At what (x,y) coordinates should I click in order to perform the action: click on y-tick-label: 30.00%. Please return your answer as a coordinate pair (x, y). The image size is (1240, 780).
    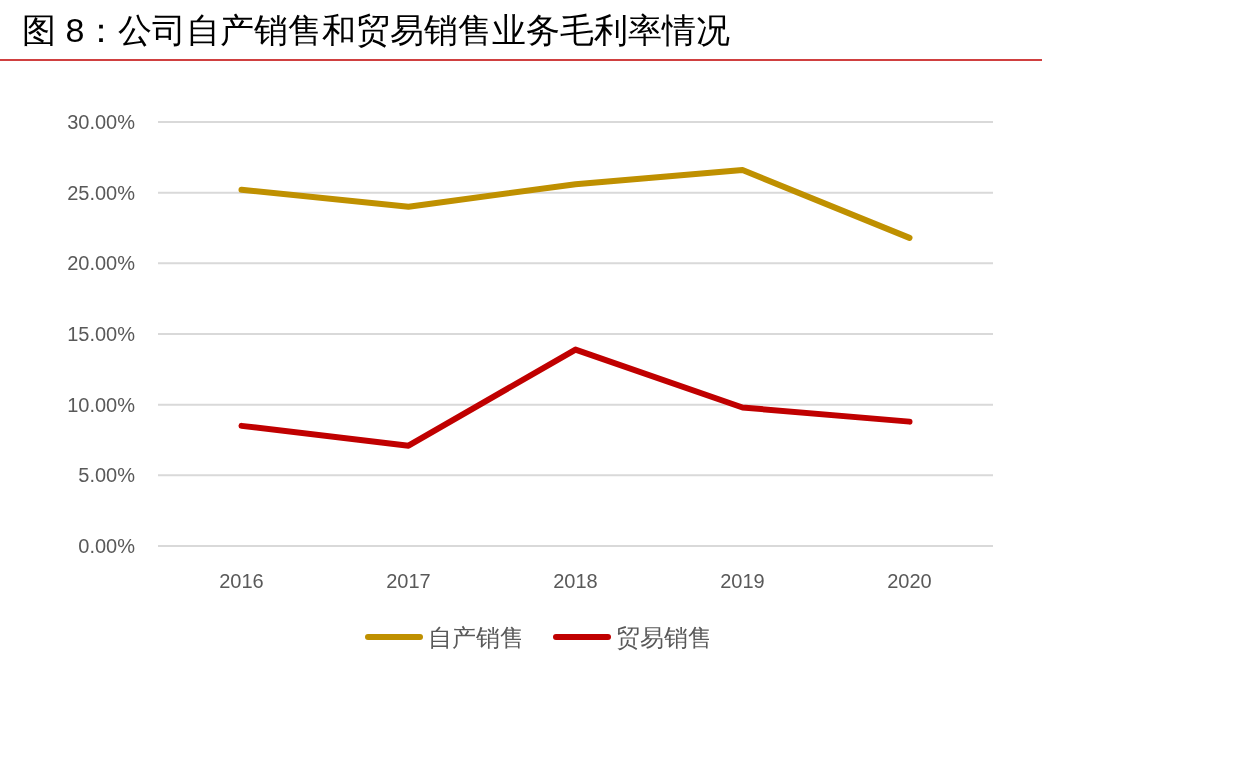
    Looking at the image, I should click on (101, 122).